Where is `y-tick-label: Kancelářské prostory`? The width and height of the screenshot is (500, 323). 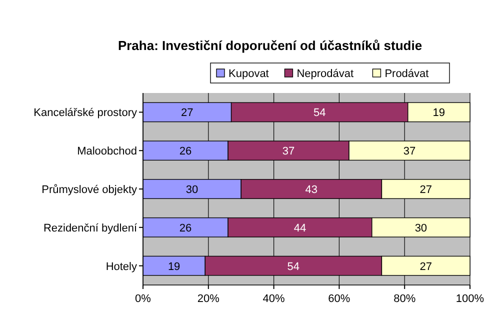
y-tick-label: Kancelářské prostory is located at coordinates (86, 113).